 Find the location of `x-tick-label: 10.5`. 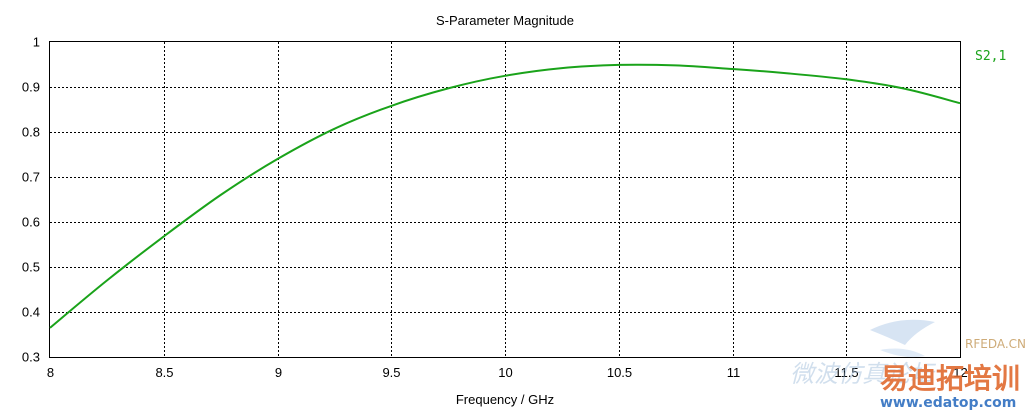

x-tick-label: 10.5 is located at coordinates (619, 372).